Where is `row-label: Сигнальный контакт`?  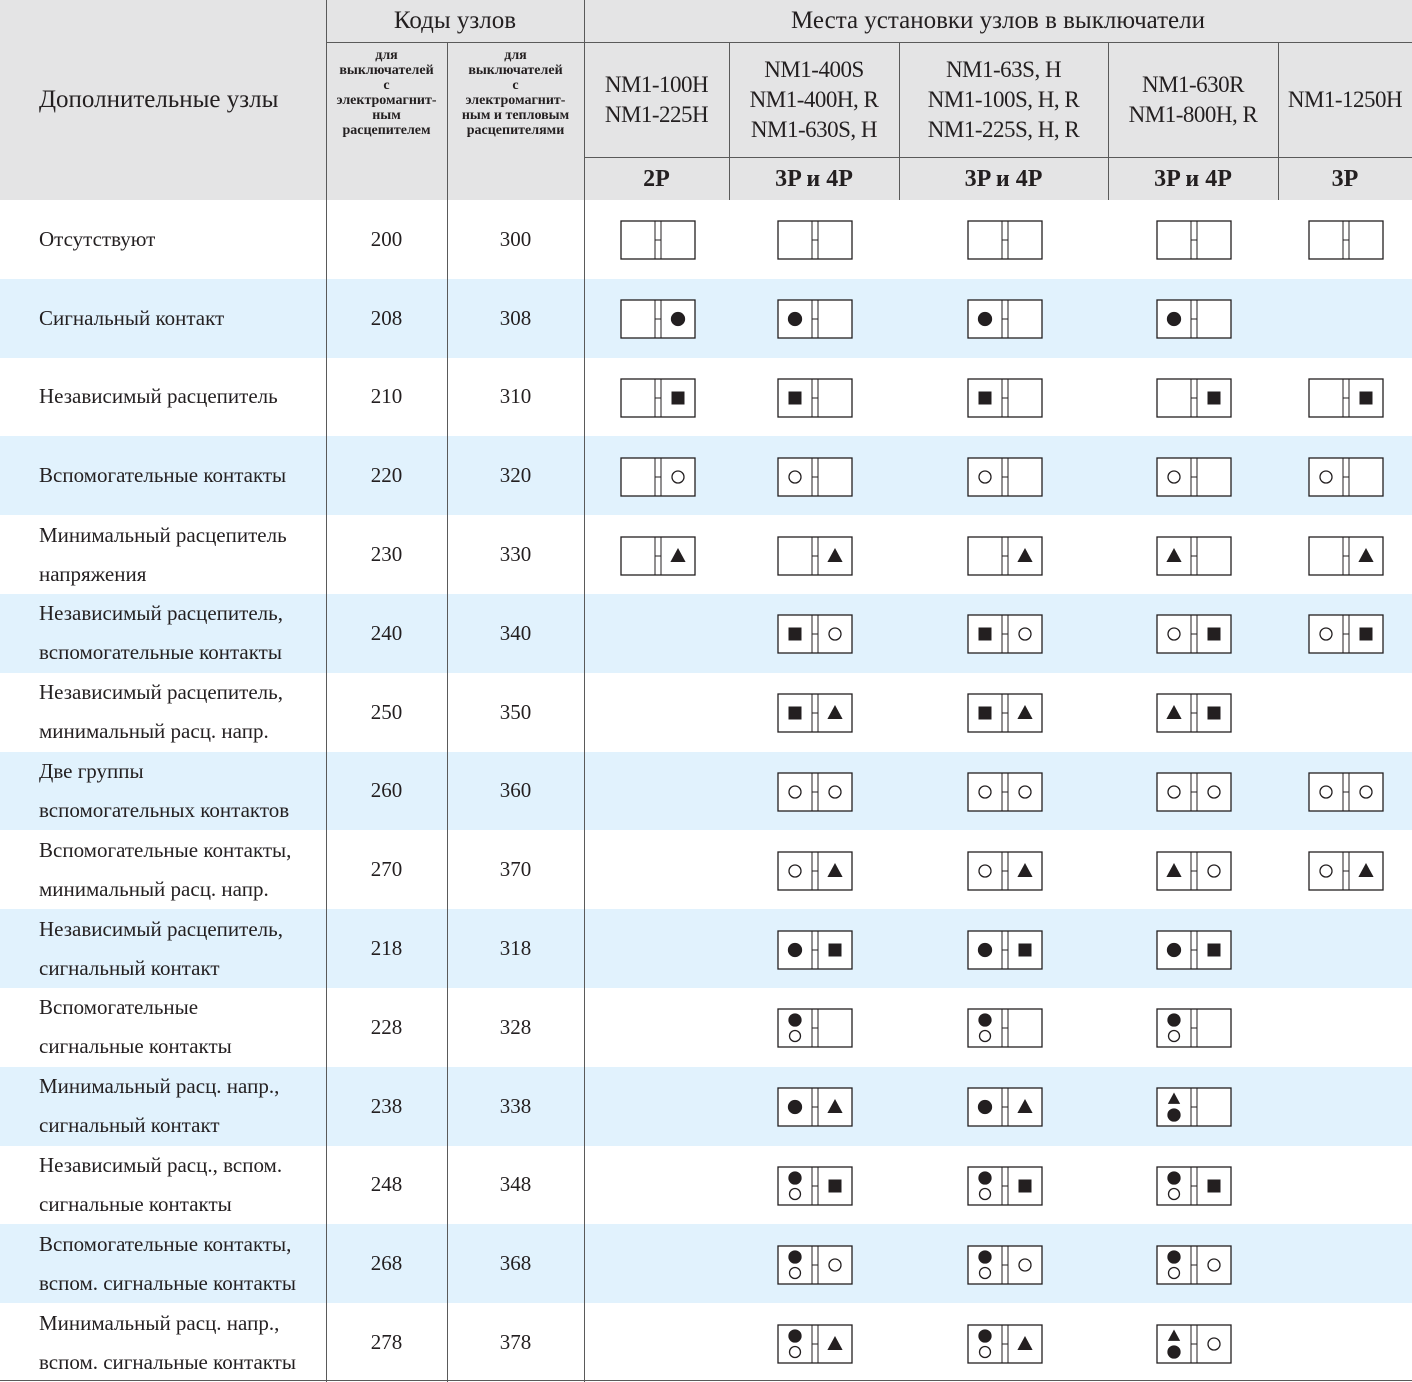 row-label: Сигнальный контакт is located at coordinates (132, 317).